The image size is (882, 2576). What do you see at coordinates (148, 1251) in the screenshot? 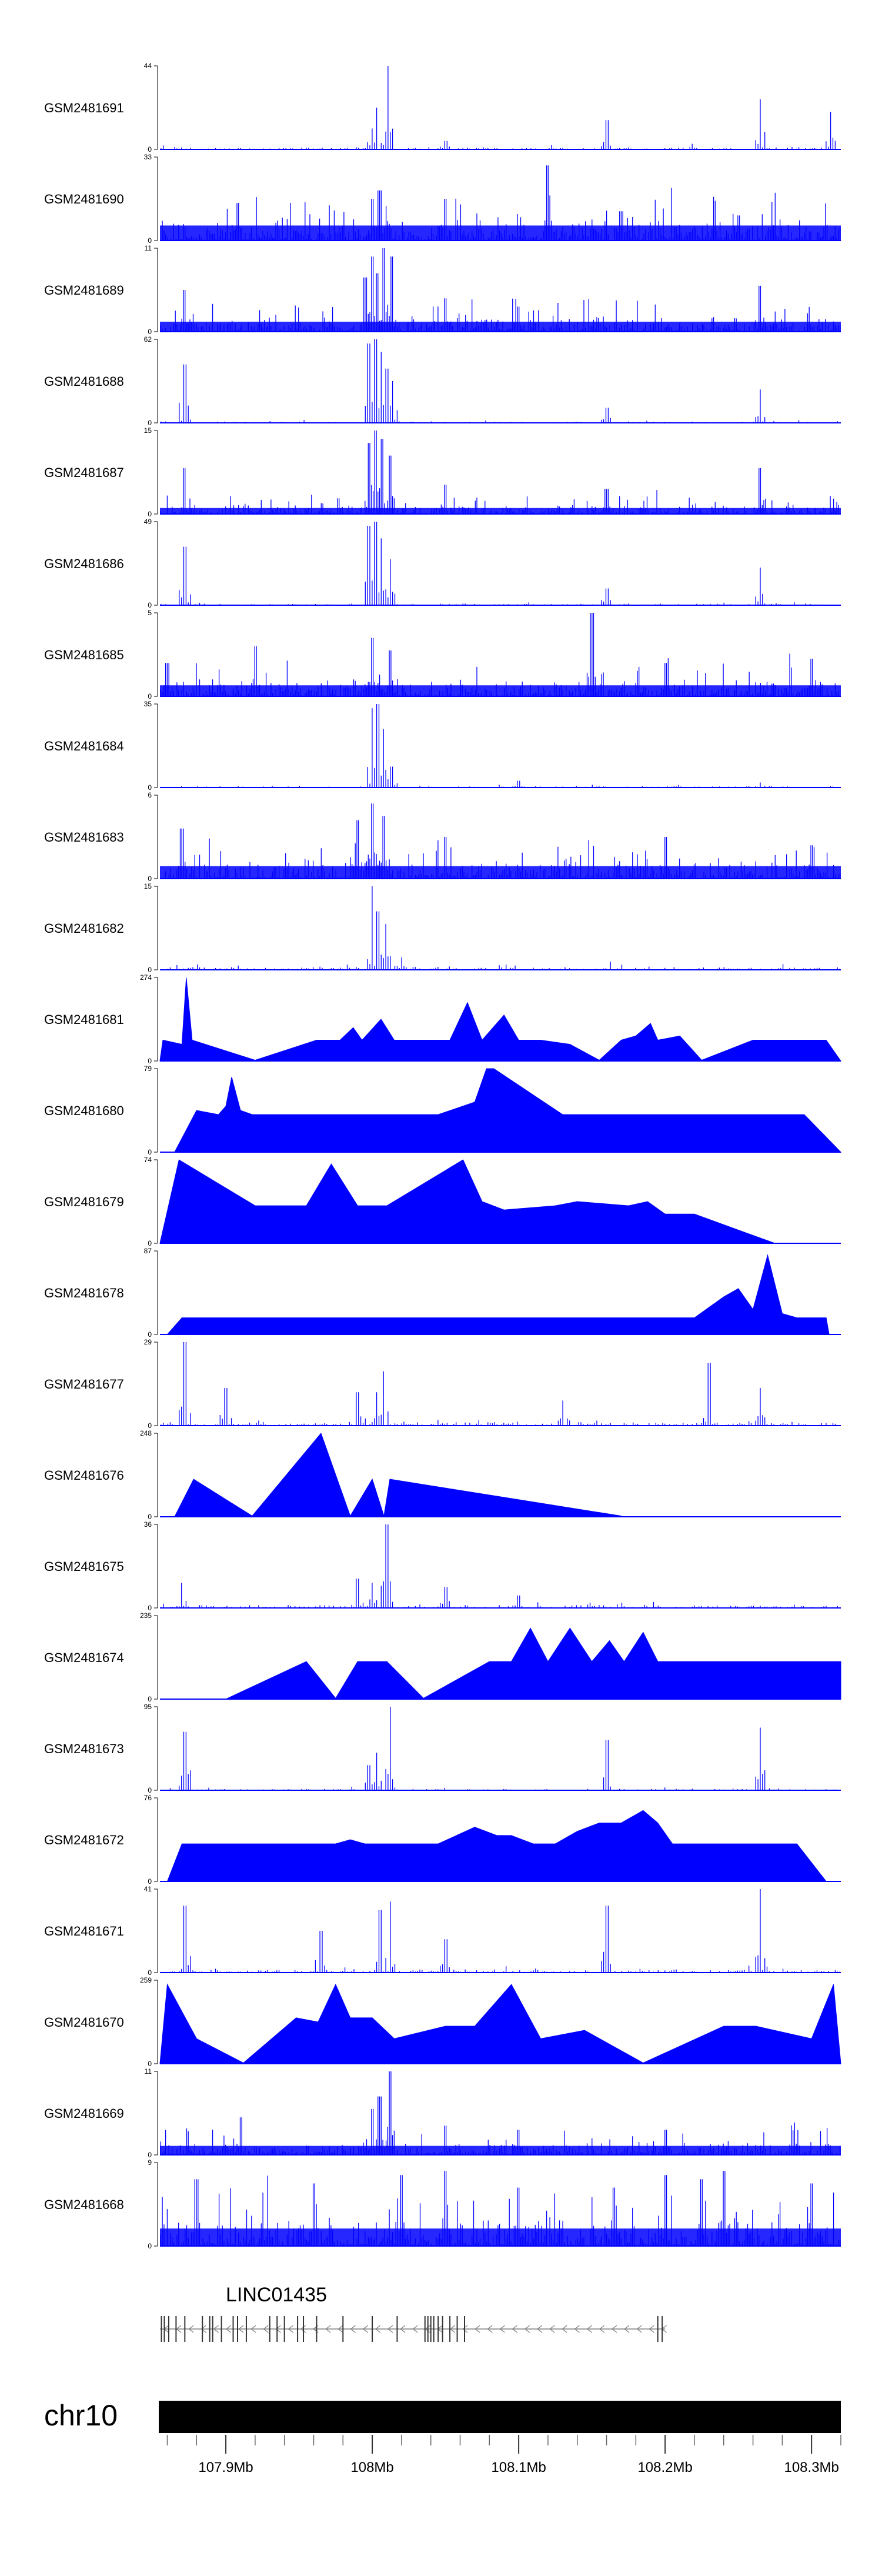
I see `y-max-label: 87` at bounding box center [148, 1251].